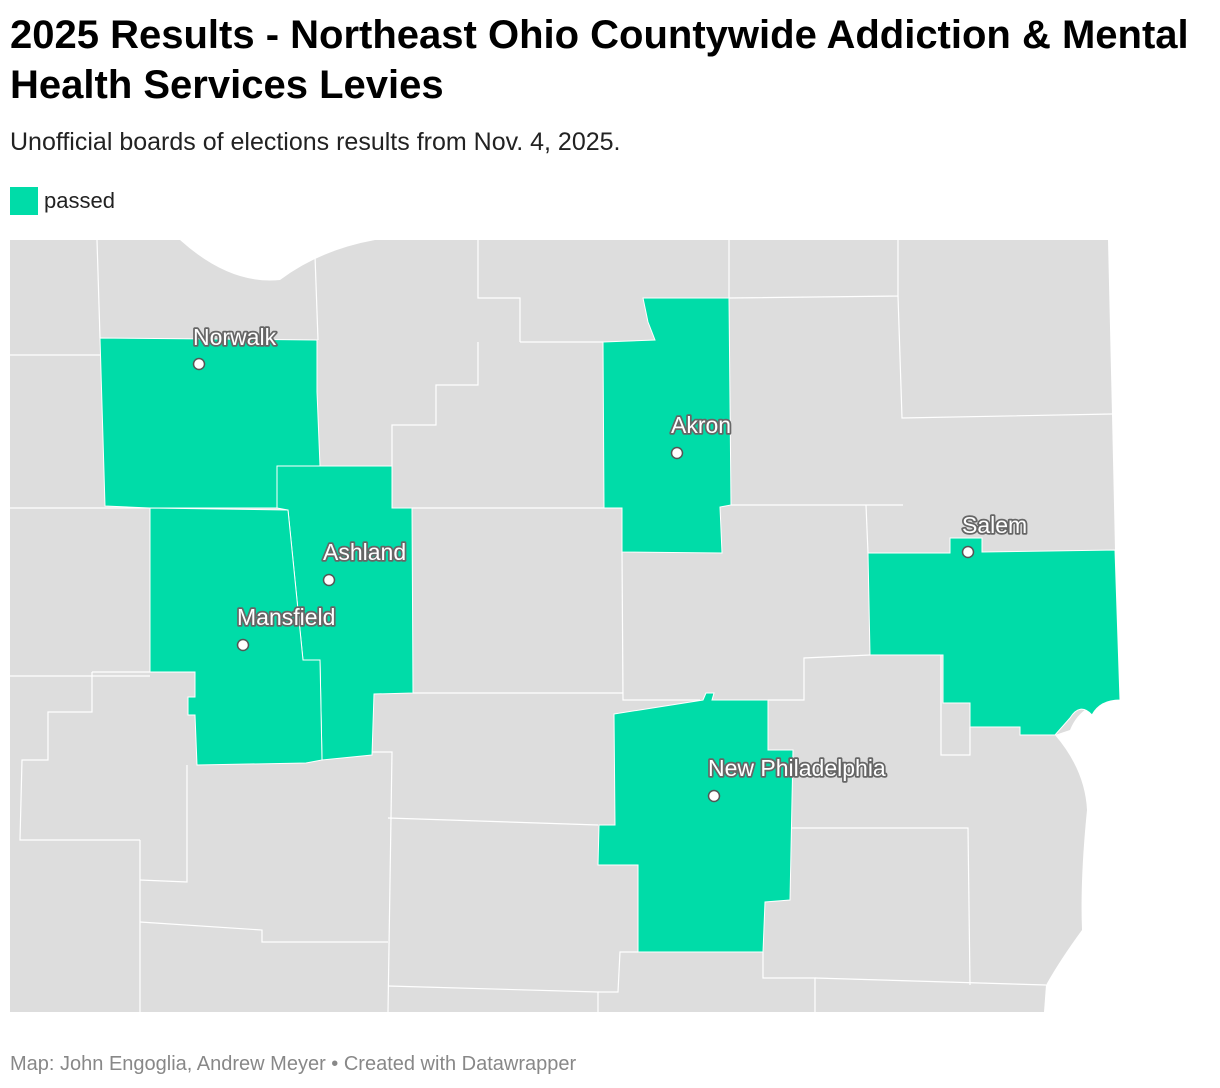 Image resolution: width=1220 pixels, height=1088 pixels. I want to click on city-label-mansfield: Mansfield, so click(286, 617).